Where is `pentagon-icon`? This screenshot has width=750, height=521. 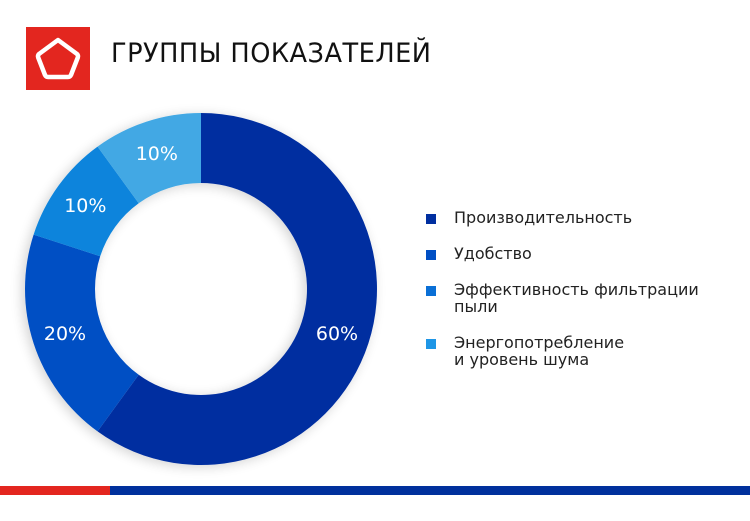 pentagon-icon is located at coordinates (58, 58).